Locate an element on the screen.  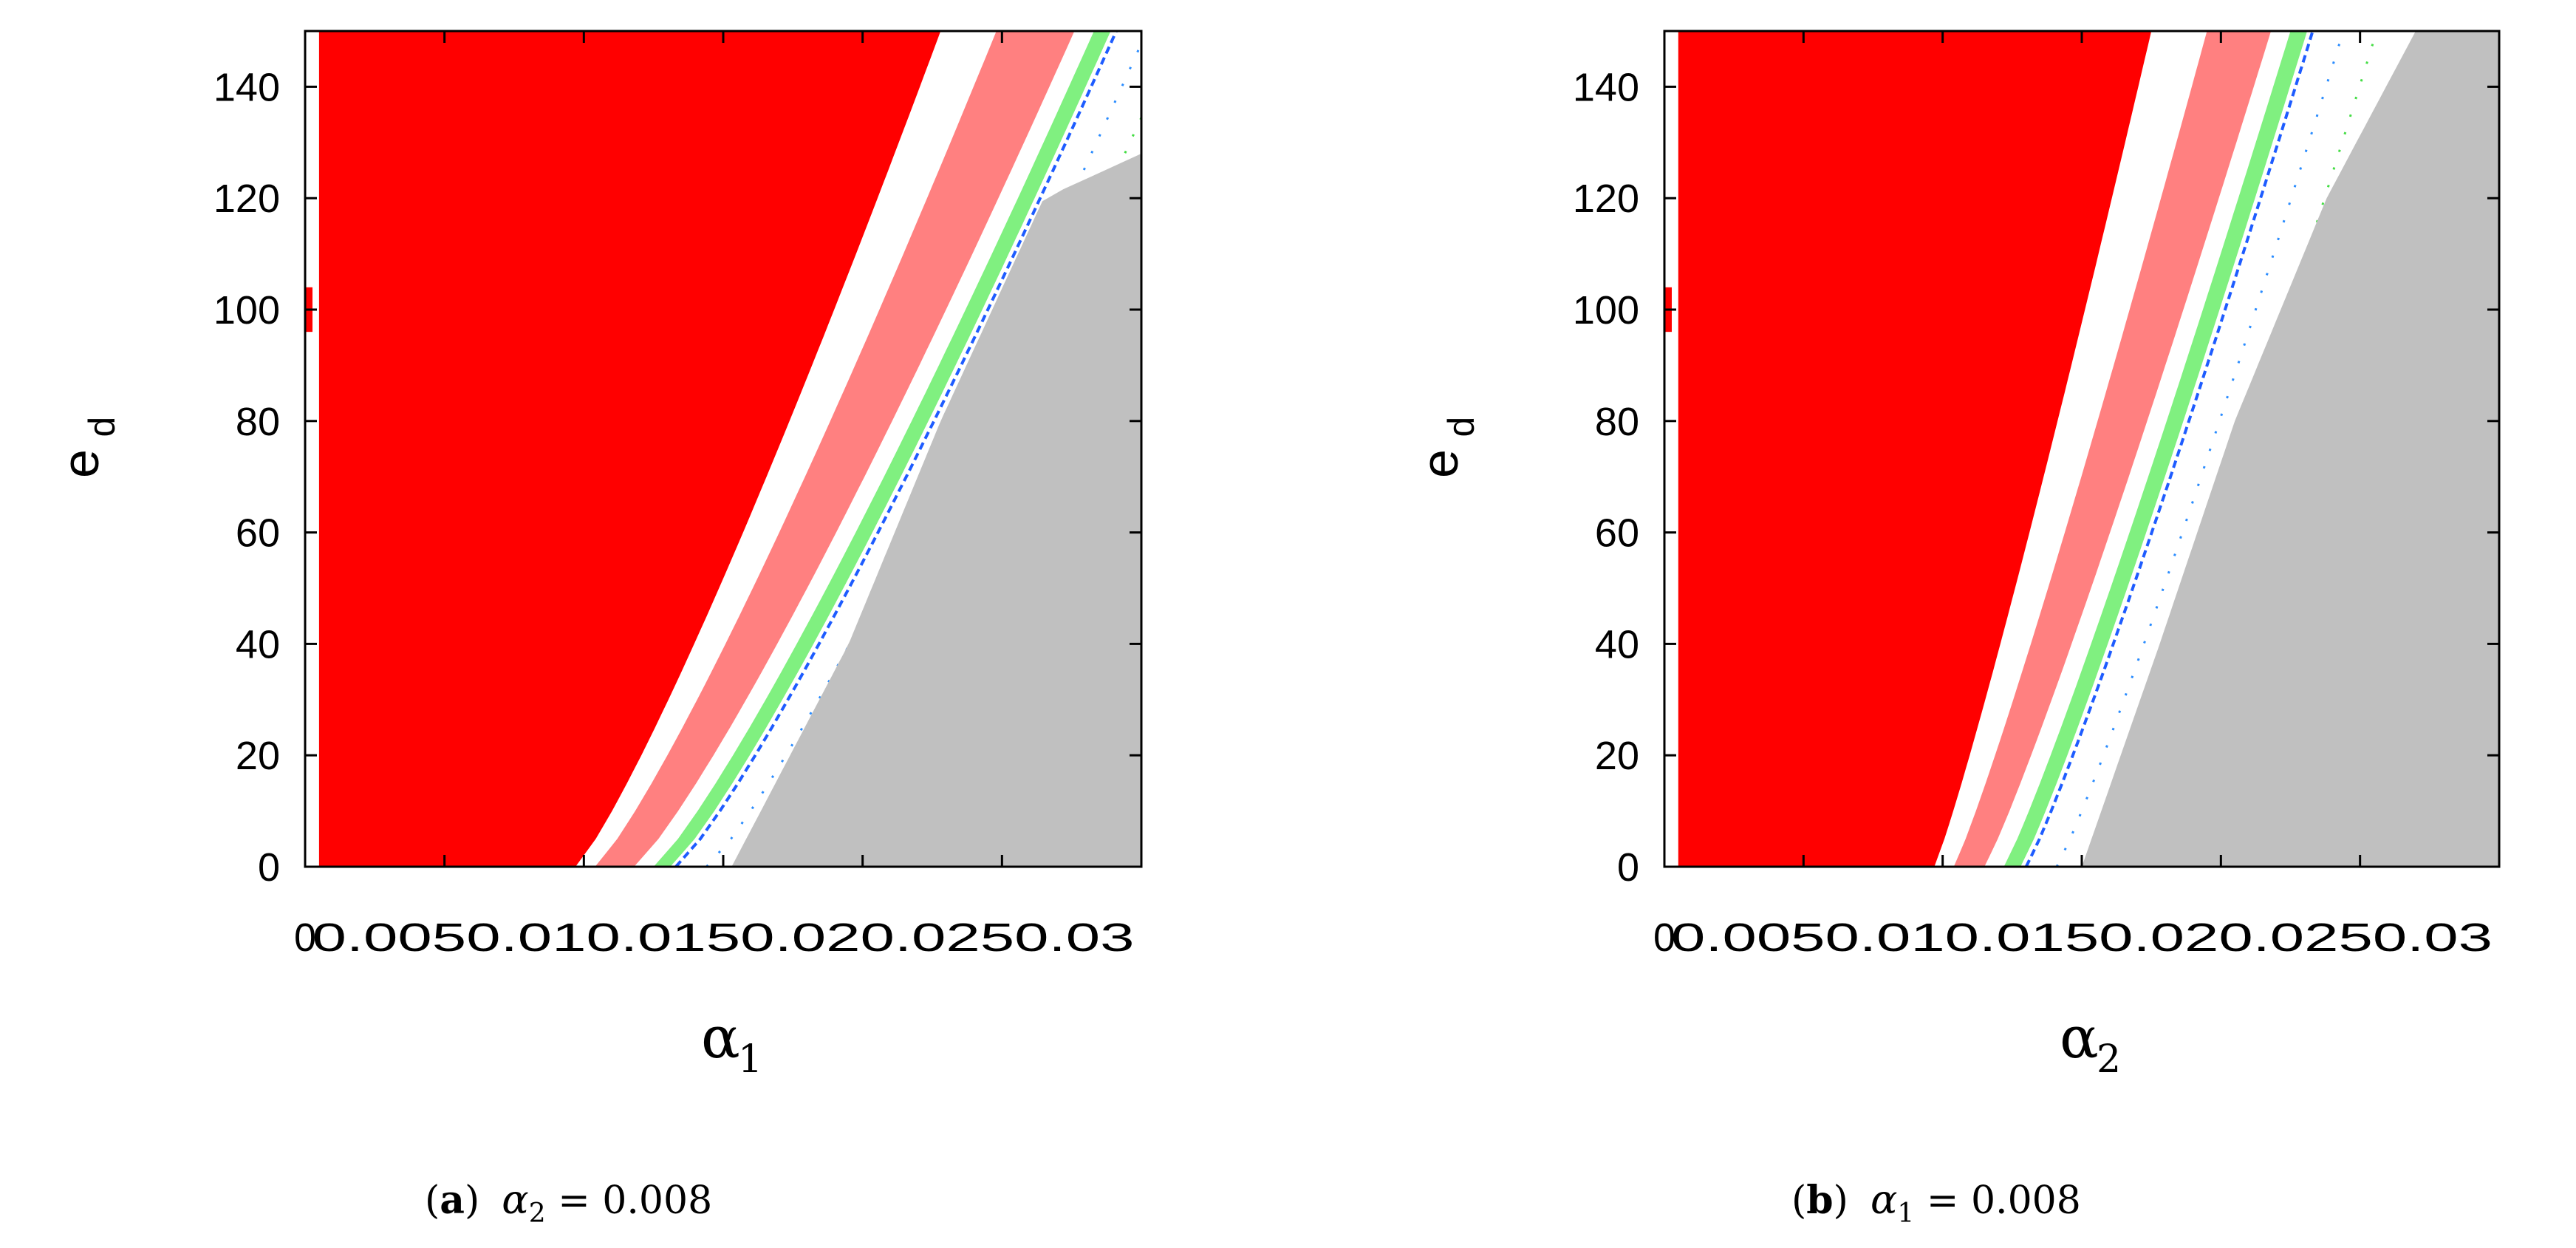
caption-letter: b is located at coordinates (1819, 1200).